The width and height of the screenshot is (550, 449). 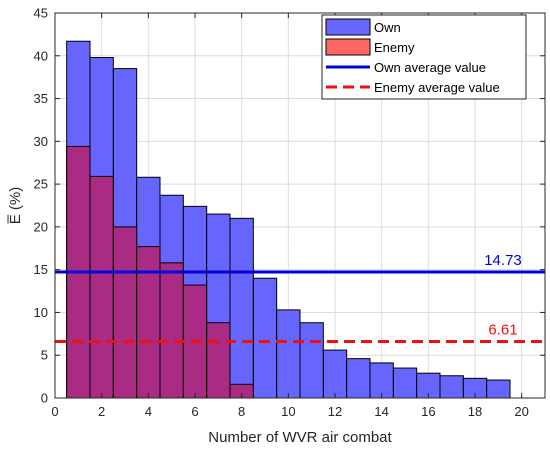 What do you see at coordinates (44, 355) in the screenshot?
I see `y-tick-label: 5` at bounding box center [44, 355].